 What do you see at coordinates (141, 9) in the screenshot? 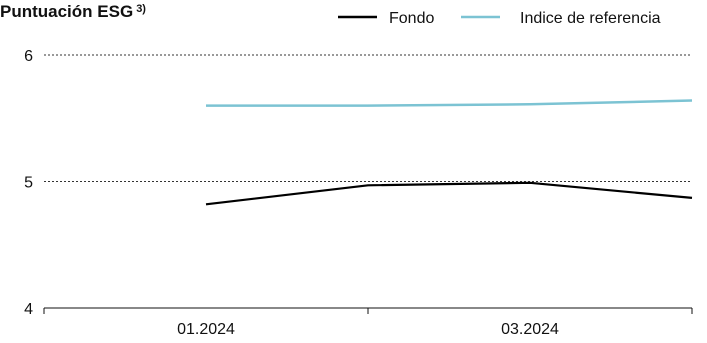
I see `chart-title-superscript: 3)` at bounding box center [141, 9].